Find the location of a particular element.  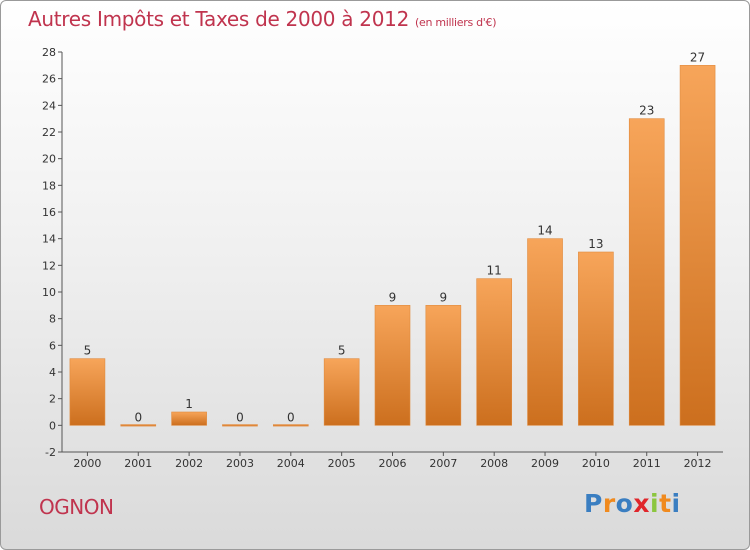

bar-2004 is located at coordinates (291, 425).